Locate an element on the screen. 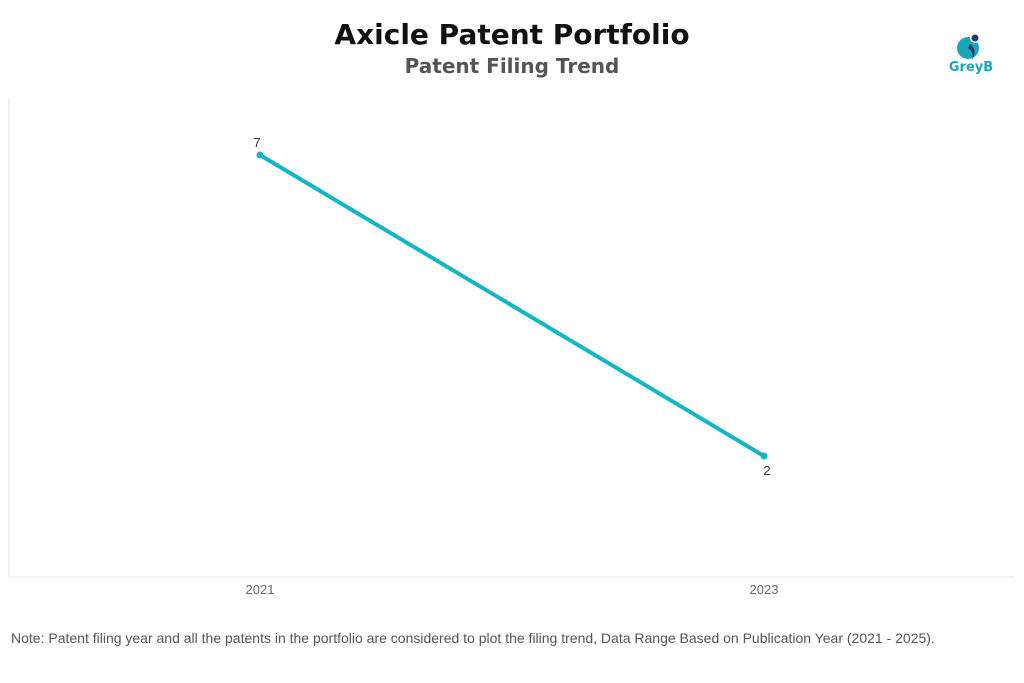 The image size is (1024, 683). chart-subtitle: Patent Filing Trend is located at coordinates (512, 66).